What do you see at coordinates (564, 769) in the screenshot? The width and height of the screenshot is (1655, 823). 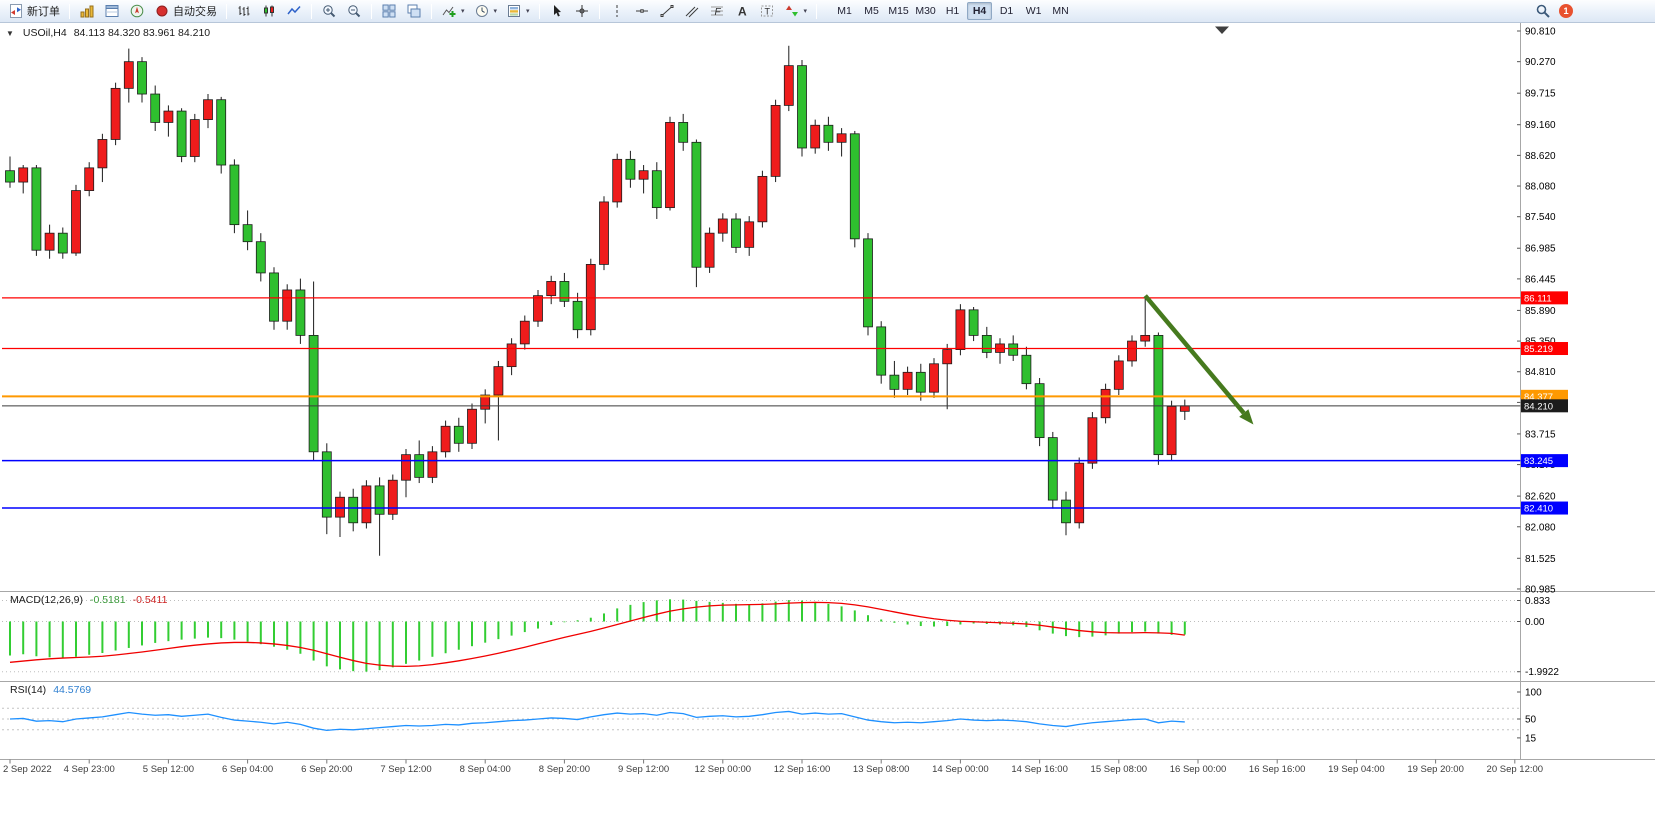 I see `svg-text: 8 Sep 20:00` at bounding box center [564, 769].